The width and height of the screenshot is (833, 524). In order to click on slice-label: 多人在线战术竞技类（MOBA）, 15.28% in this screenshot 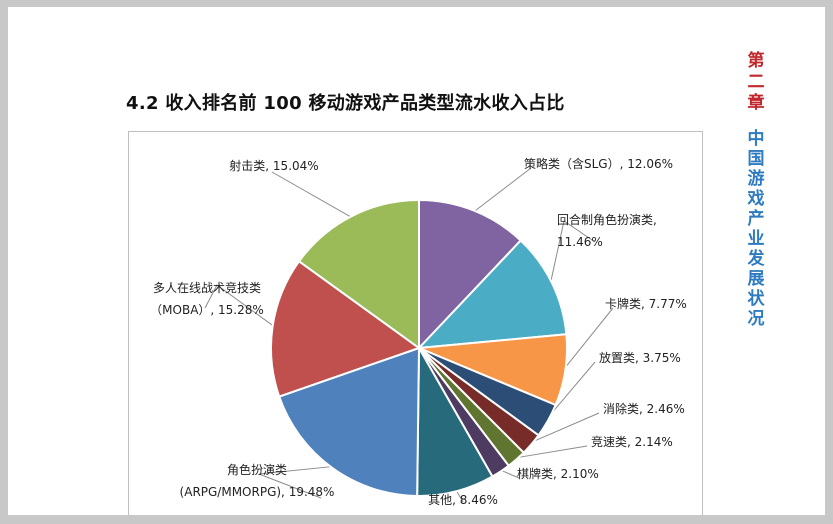, I will do `click(207, 299)`.